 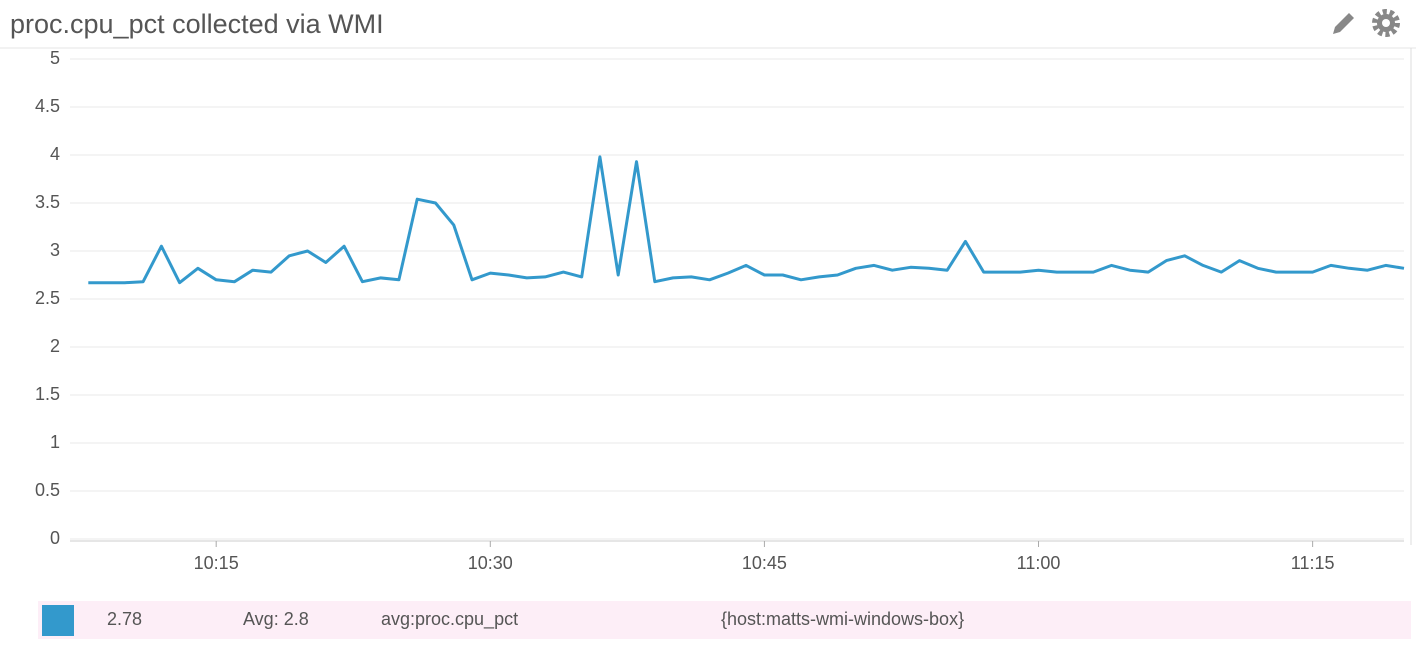 I want to click on y-tick-label: 5, so click(x=55, y=58).